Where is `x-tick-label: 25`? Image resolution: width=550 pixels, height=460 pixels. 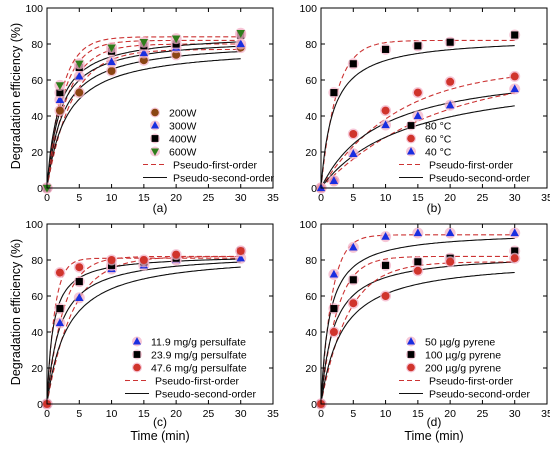 x-tick-label: 25 is located at coordinates (483, 414).